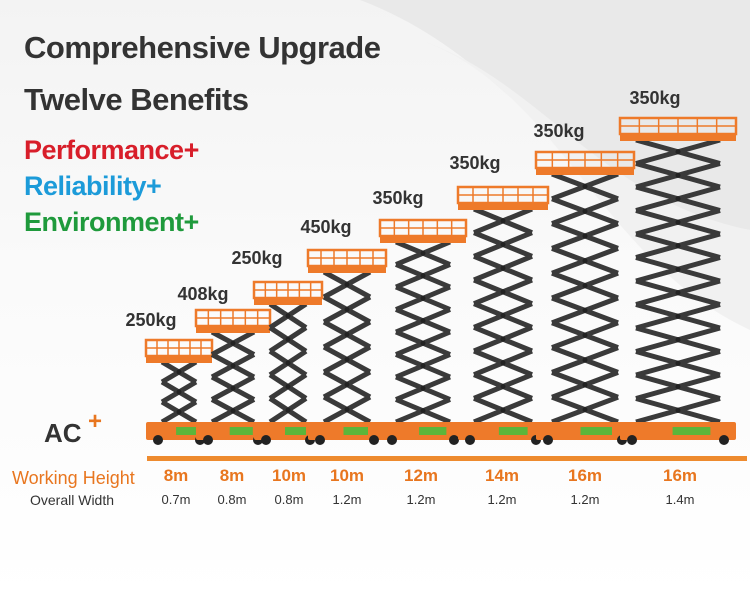 The height and width of the screenshot is (600, 750). I want to click on ac-badge: AC, so click(63, 433).